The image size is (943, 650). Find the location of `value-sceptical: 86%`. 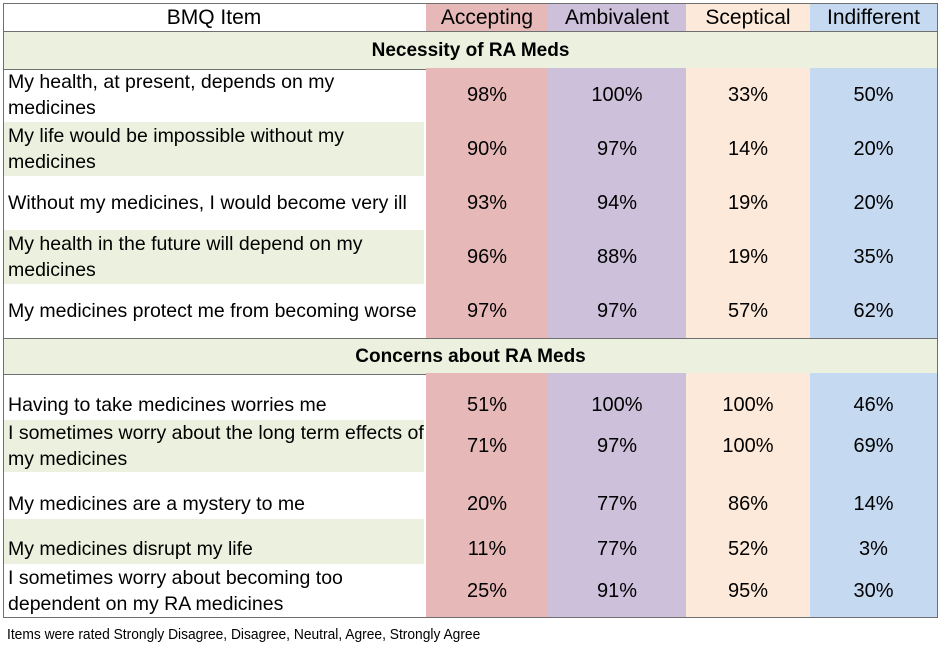

value-sceptical: 86% is located at coordinates (748, 495).